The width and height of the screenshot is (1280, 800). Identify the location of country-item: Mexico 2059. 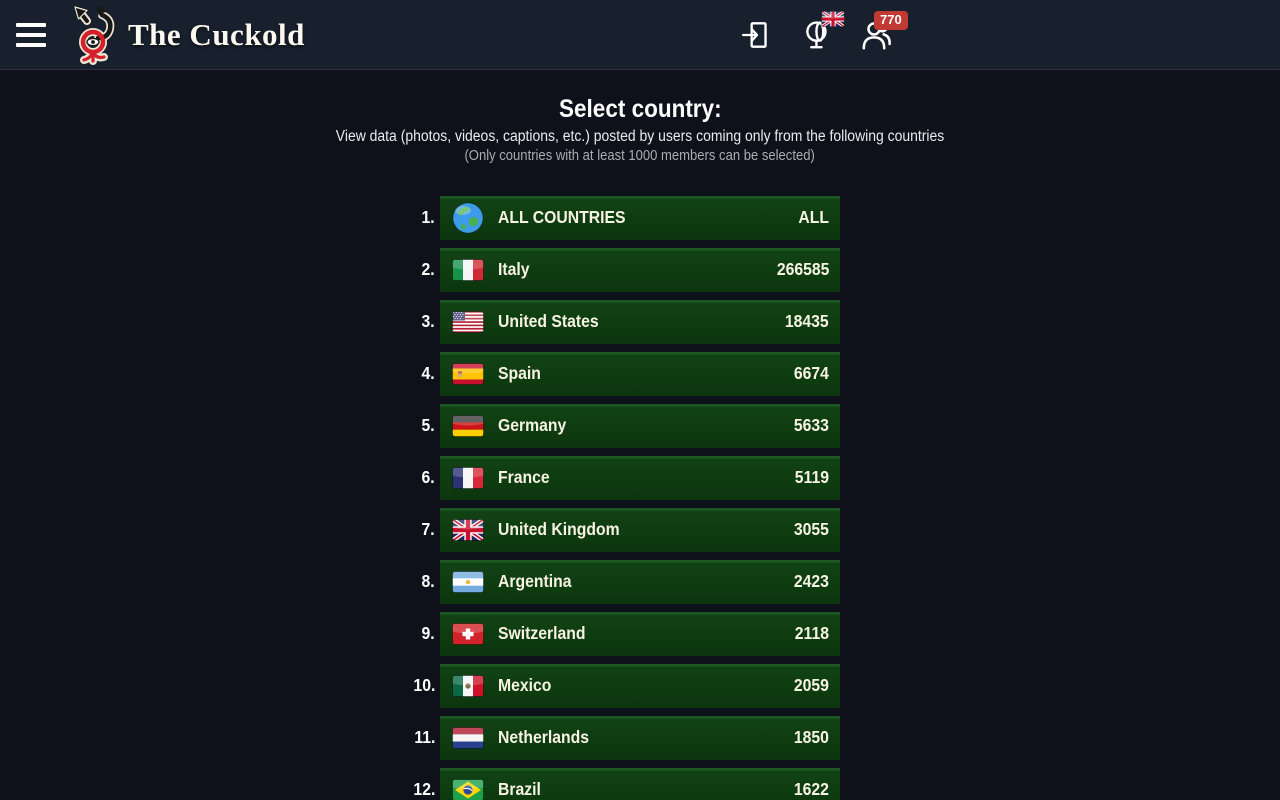
(640, 685).